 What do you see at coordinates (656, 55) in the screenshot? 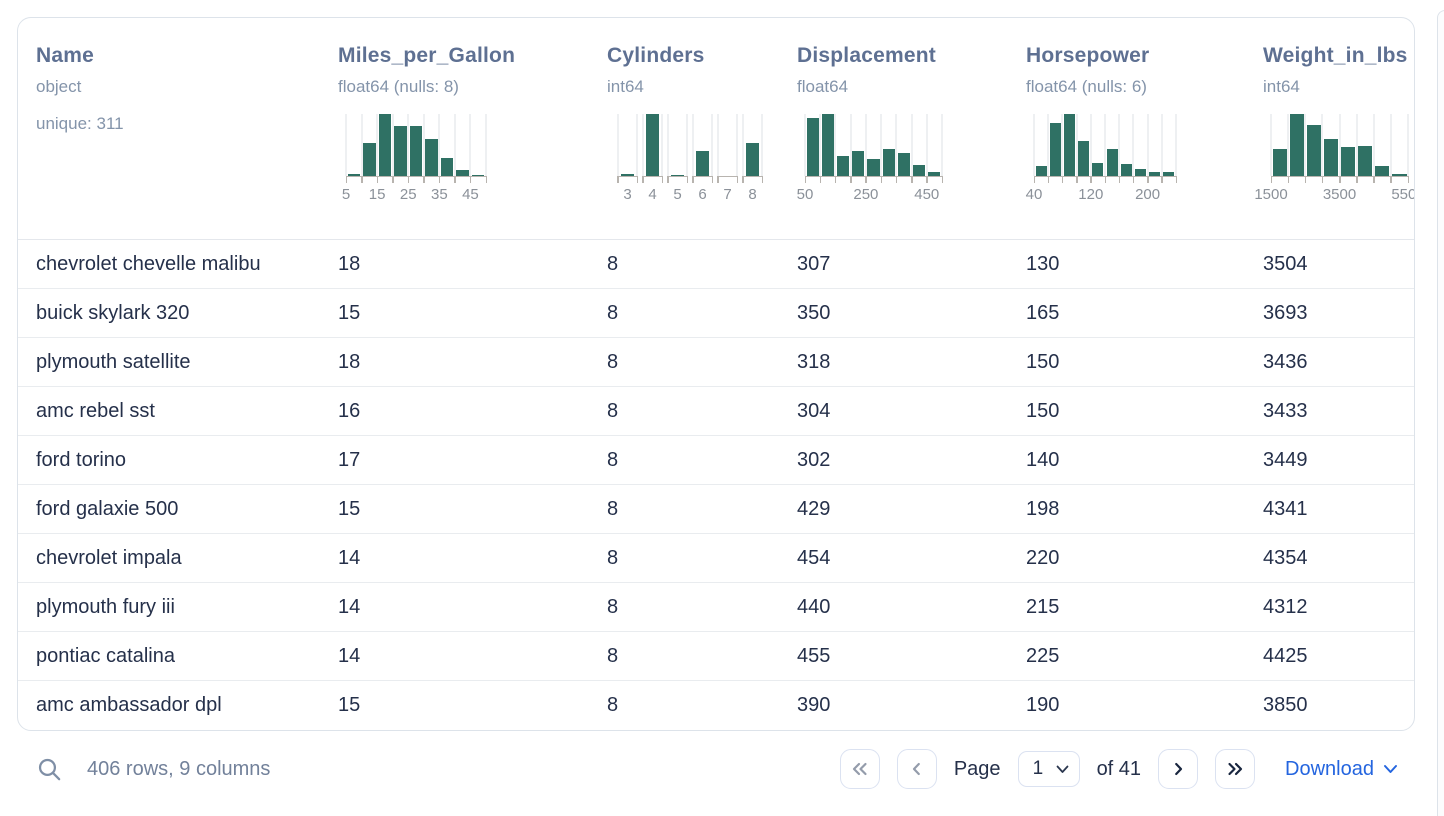
I see `column-name: Cylinders` at bounding box center [656, 55].